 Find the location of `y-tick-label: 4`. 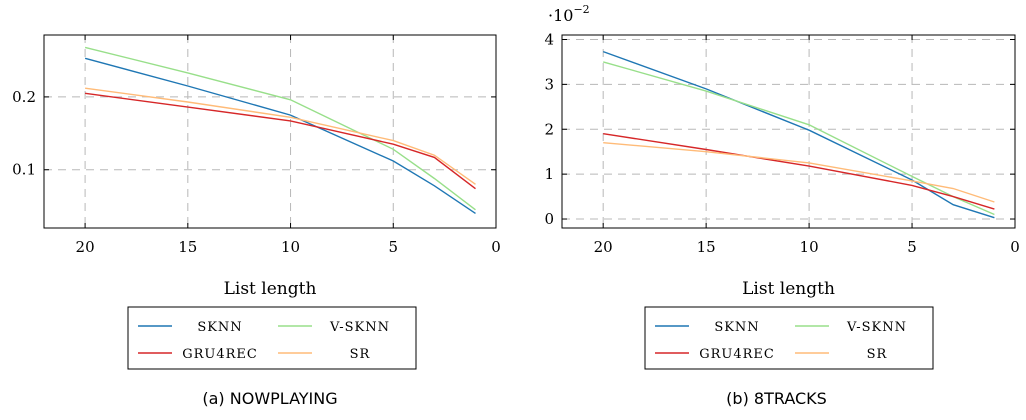

y-tick-label: 4 is located at coordinates (549, 39).